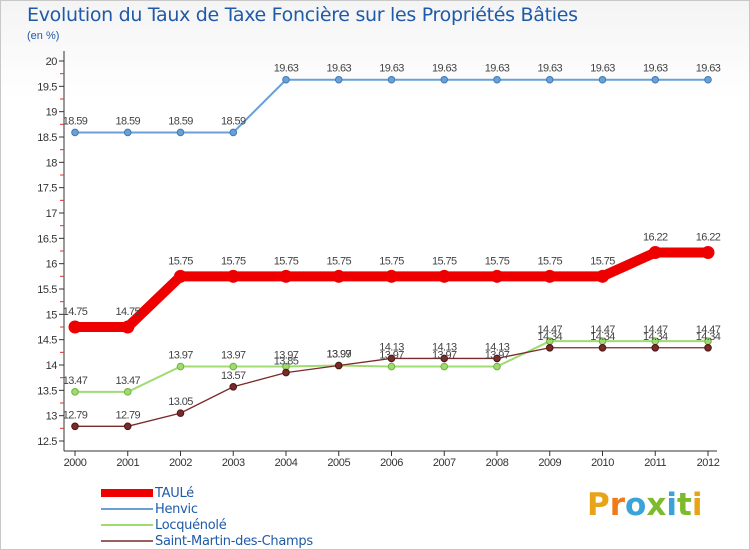 The height and width of the screenshot is (550, 750). Describe the element at coordinates (127, 541) in the screenshot. I see `legend-swatch-saint-martin` at that location.